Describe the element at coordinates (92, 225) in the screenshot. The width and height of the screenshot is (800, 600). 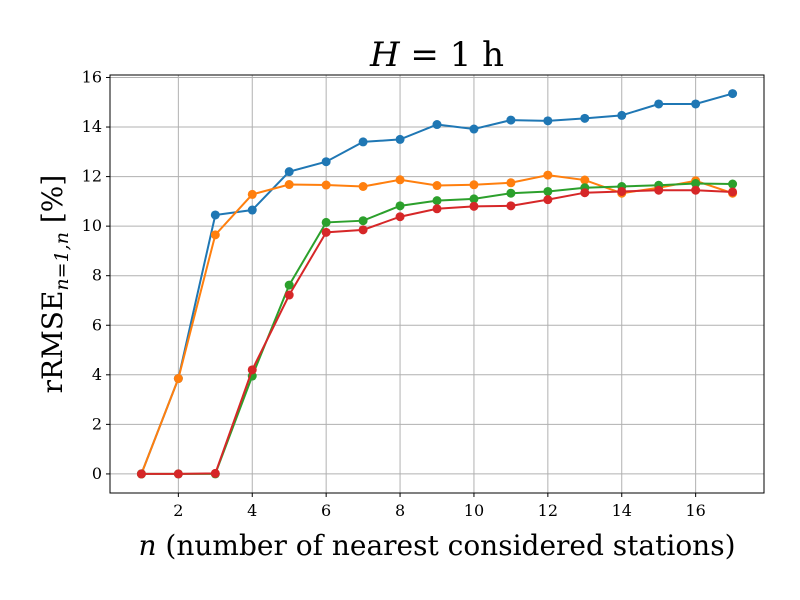
I see `y-tick-label: 10` at that location.